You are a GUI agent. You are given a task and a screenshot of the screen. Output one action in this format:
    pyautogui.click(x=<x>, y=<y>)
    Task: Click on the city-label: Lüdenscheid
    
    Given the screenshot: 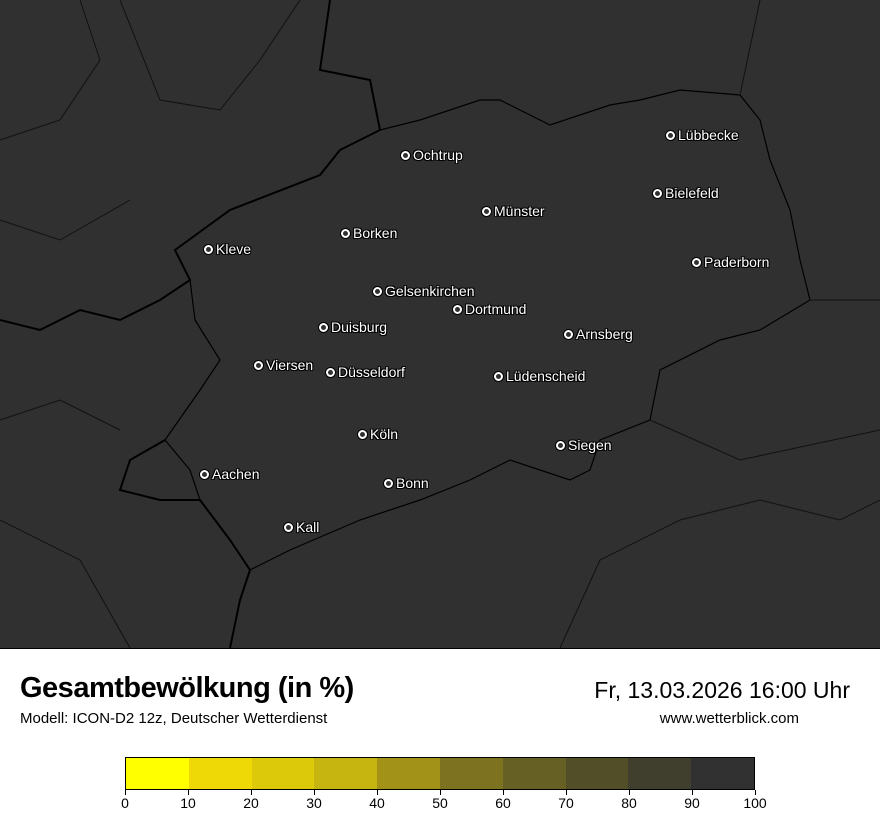 What is the action you would take?
    pyautogui.click(x=546, y=376)
    